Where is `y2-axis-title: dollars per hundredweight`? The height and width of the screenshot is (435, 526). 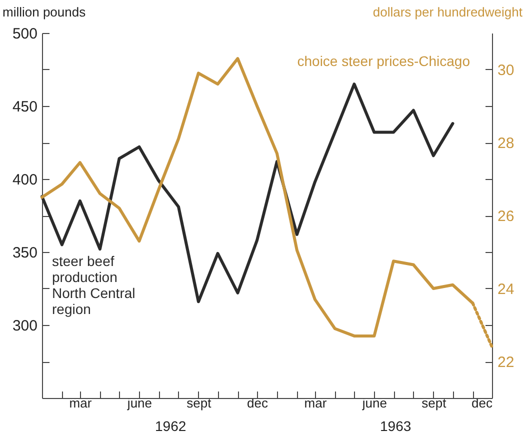 y2-axis-title: dollars per hundredweight is located at coordinates (447, 12).